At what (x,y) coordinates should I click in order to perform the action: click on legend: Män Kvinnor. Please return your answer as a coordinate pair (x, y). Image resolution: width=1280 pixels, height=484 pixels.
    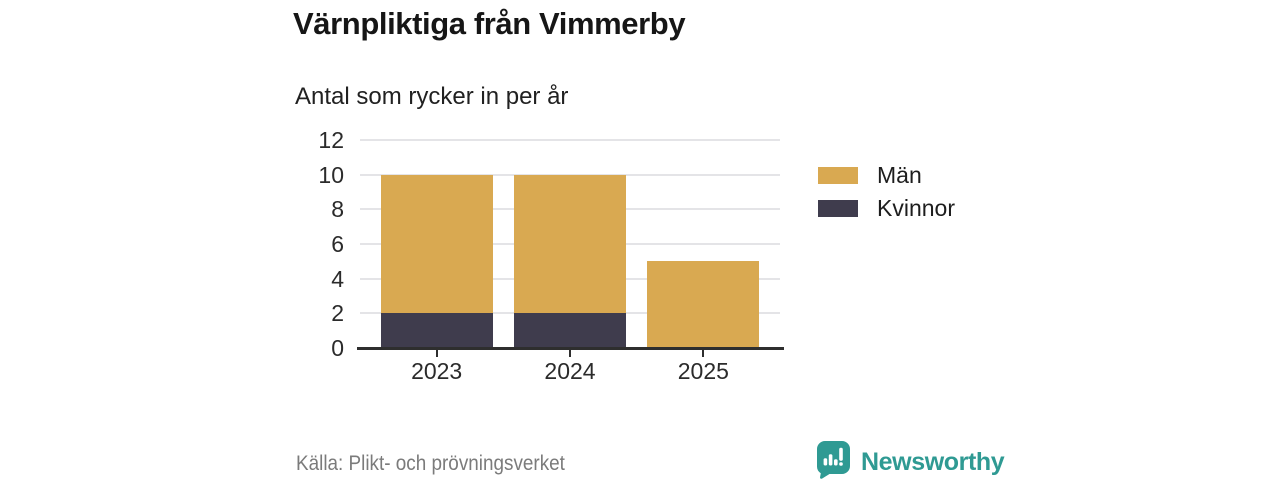
    Looking at the image, I should click on (886, 195).